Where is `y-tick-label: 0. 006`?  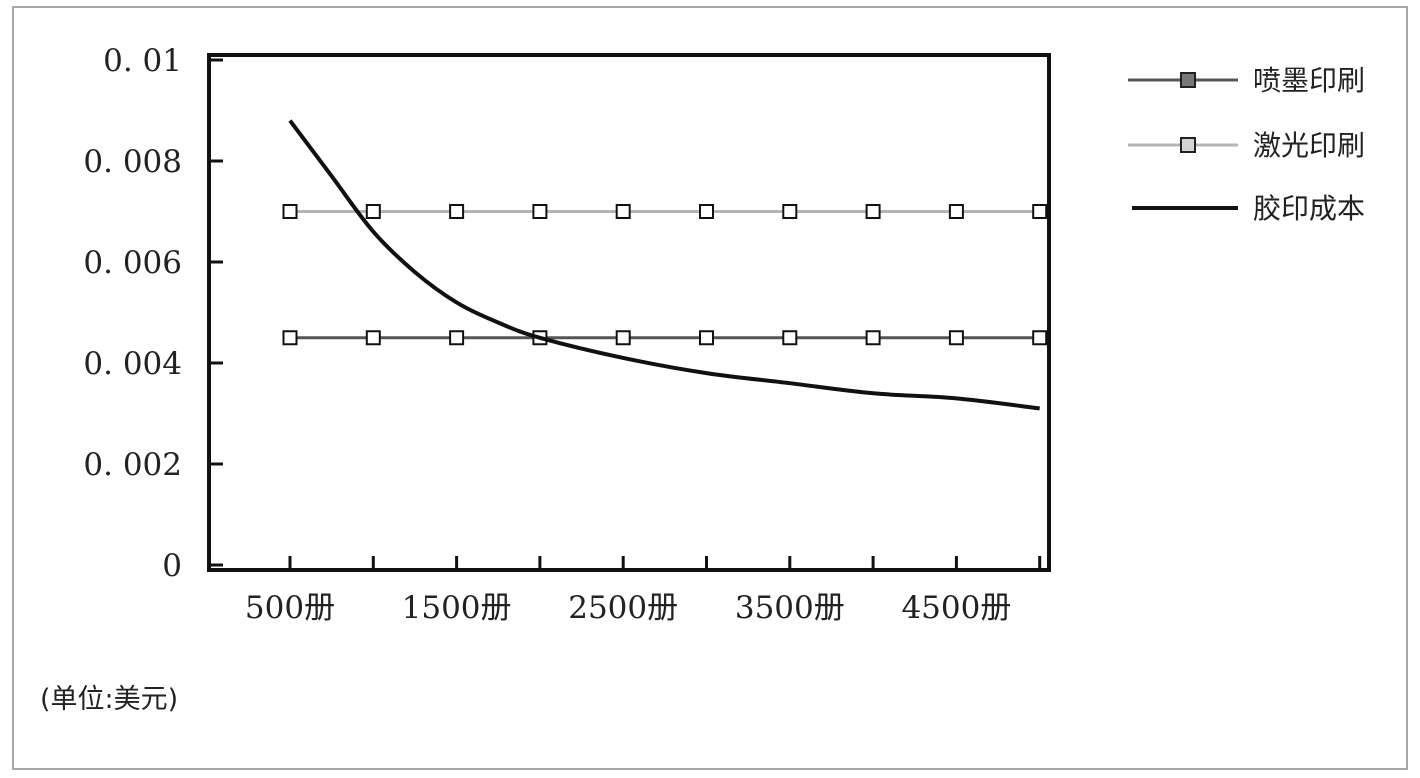
y-tick-label: 0. 006 is located at coordinates (132, 263).